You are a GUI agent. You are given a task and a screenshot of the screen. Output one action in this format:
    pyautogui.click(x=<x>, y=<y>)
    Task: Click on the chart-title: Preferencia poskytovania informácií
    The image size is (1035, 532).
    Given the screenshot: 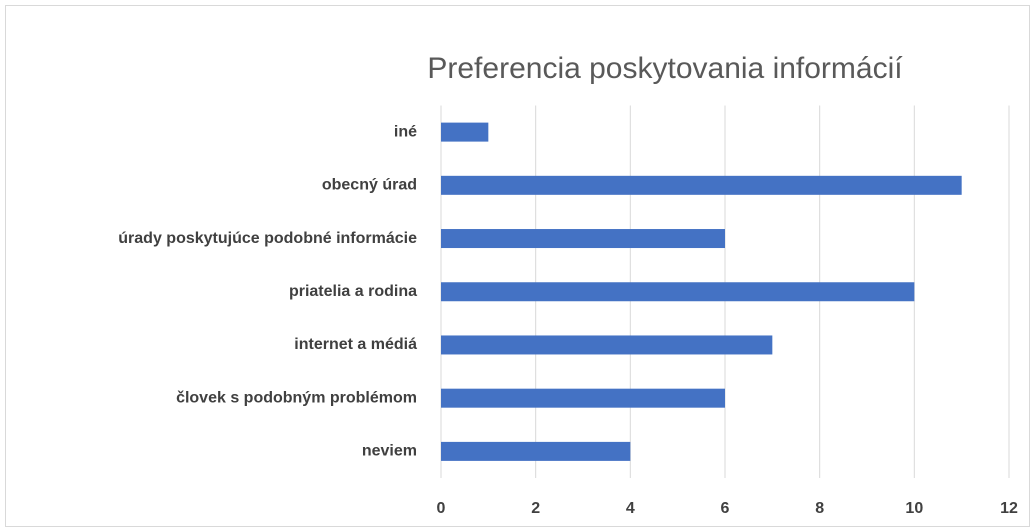 What is the action you would take?
    pyautogui.click(x=665, y=68)
    